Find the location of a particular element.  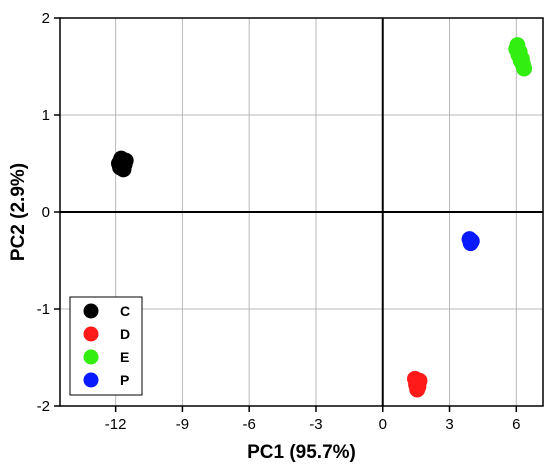

y-tick-label: 2 is located at coordinates (46, 18).